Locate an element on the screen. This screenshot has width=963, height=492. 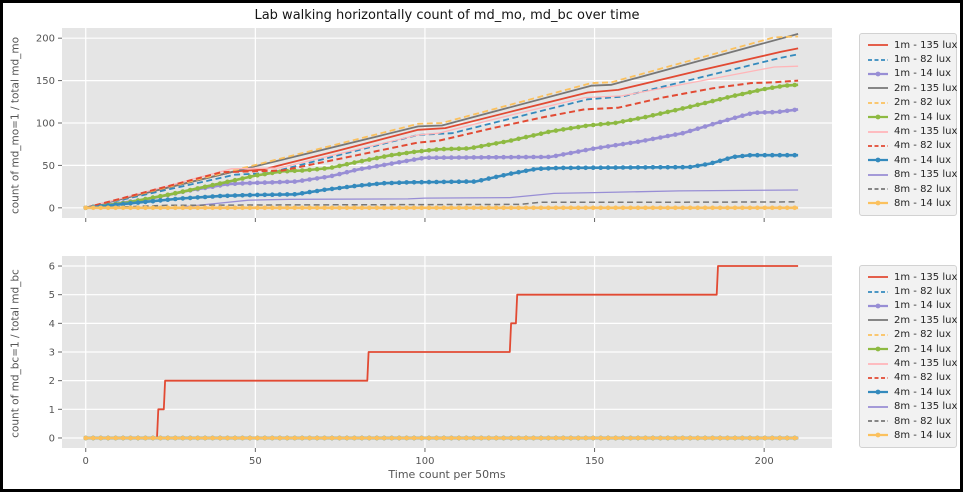
legend-label: 8m - 135 lux is located at coordinates (926, 407).